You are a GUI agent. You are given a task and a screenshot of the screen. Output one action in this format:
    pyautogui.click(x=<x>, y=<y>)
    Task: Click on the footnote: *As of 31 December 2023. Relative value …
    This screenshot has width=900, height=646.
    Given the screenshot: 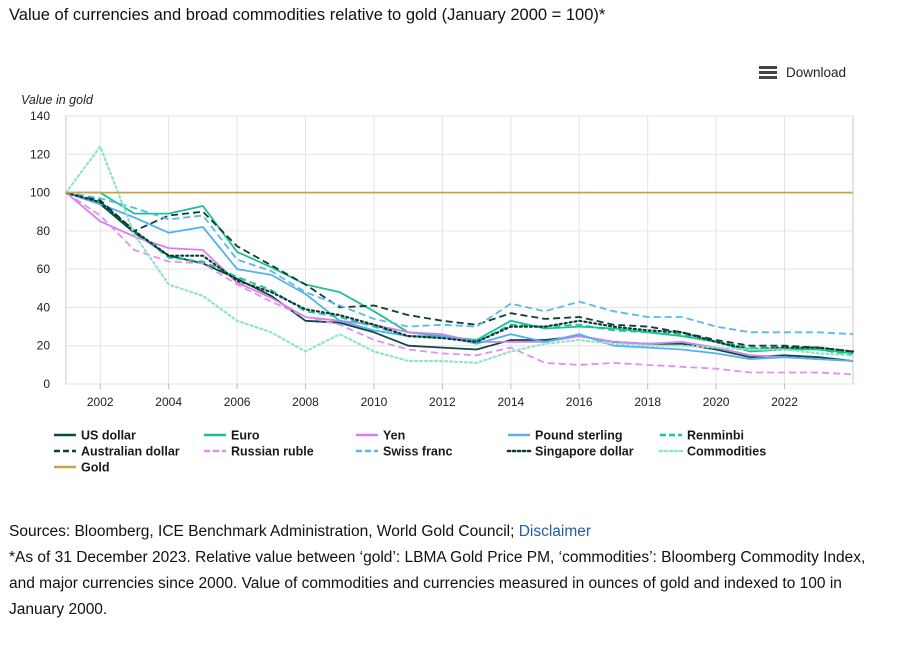 What is the action you would take?
    pyautogui.click(x=437, y=583)
    